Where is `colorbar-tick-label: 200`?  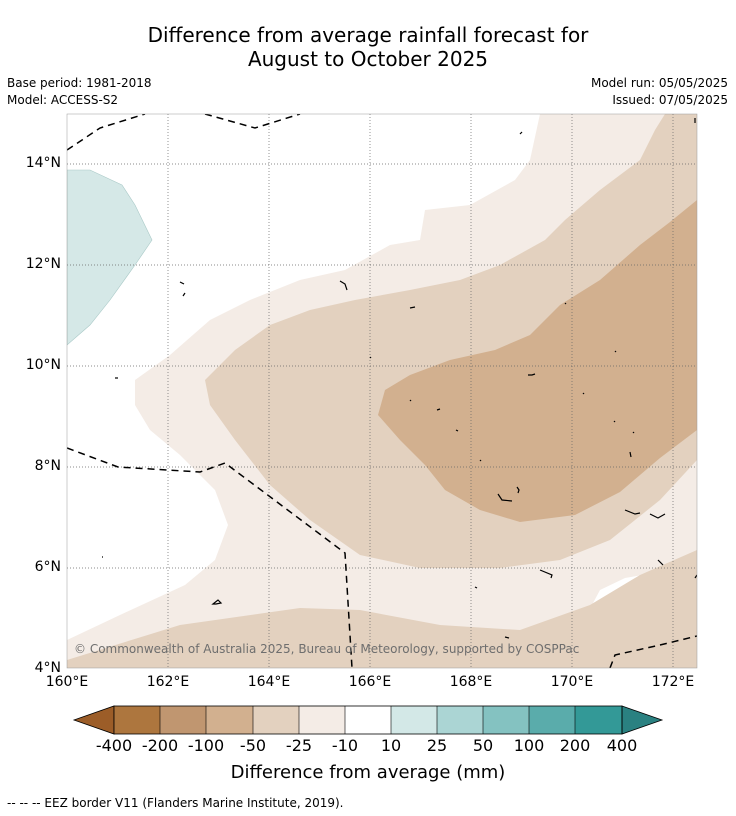
colorbar-tick-label: 200 is located at coordinates (575, 745).